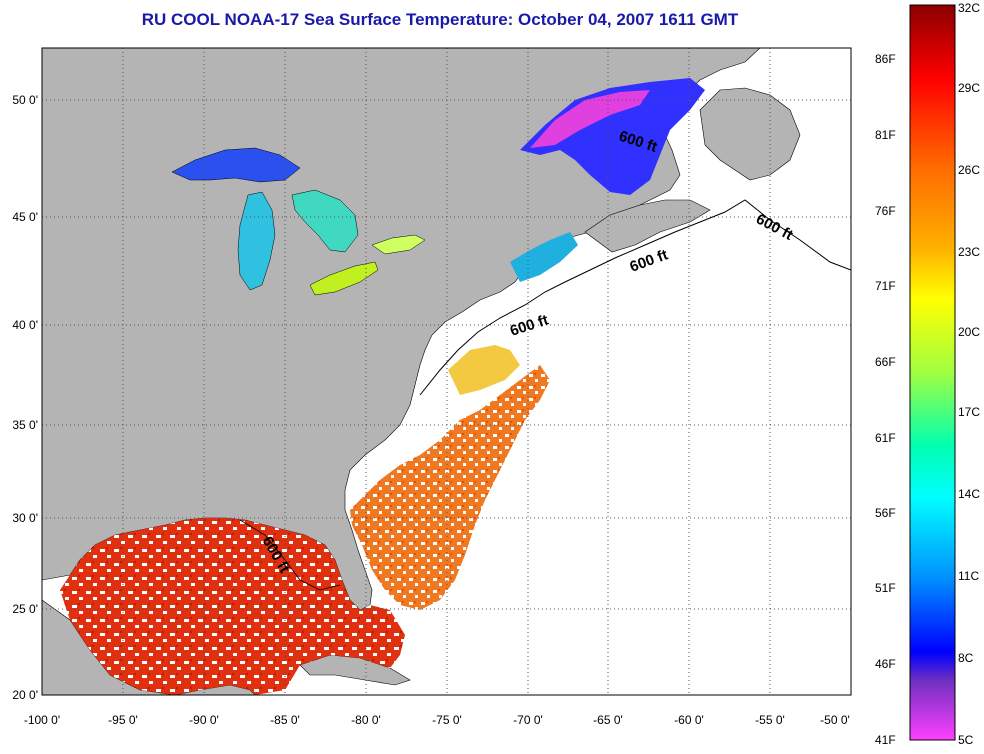 Image resolution: width=984 pixels, height=754 pixels. Describe the element at coordinates (366, 720) in the screenshot. I see `lon-tick-label: -80 0'` at that location.